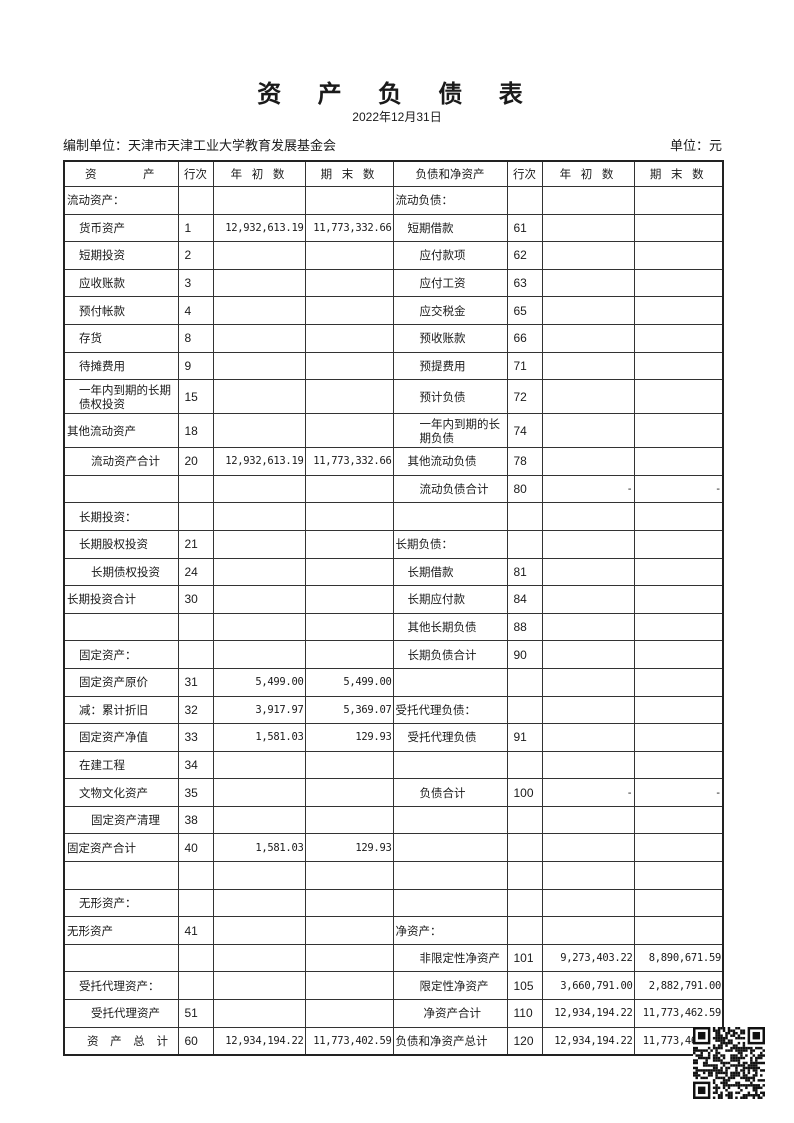 This screenshot has width=794, height=1123. What do you see at coordinates (195, 366) in the screenshot?
I see `asset-line-cell: 9` at bounding box center [195, 366].